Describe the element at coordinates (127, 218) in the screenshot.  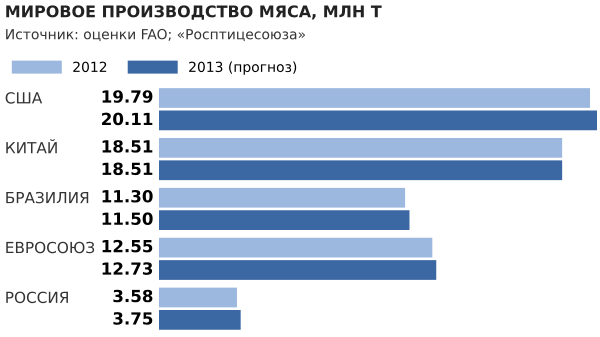
I see `data-label: 11.50` at that location.